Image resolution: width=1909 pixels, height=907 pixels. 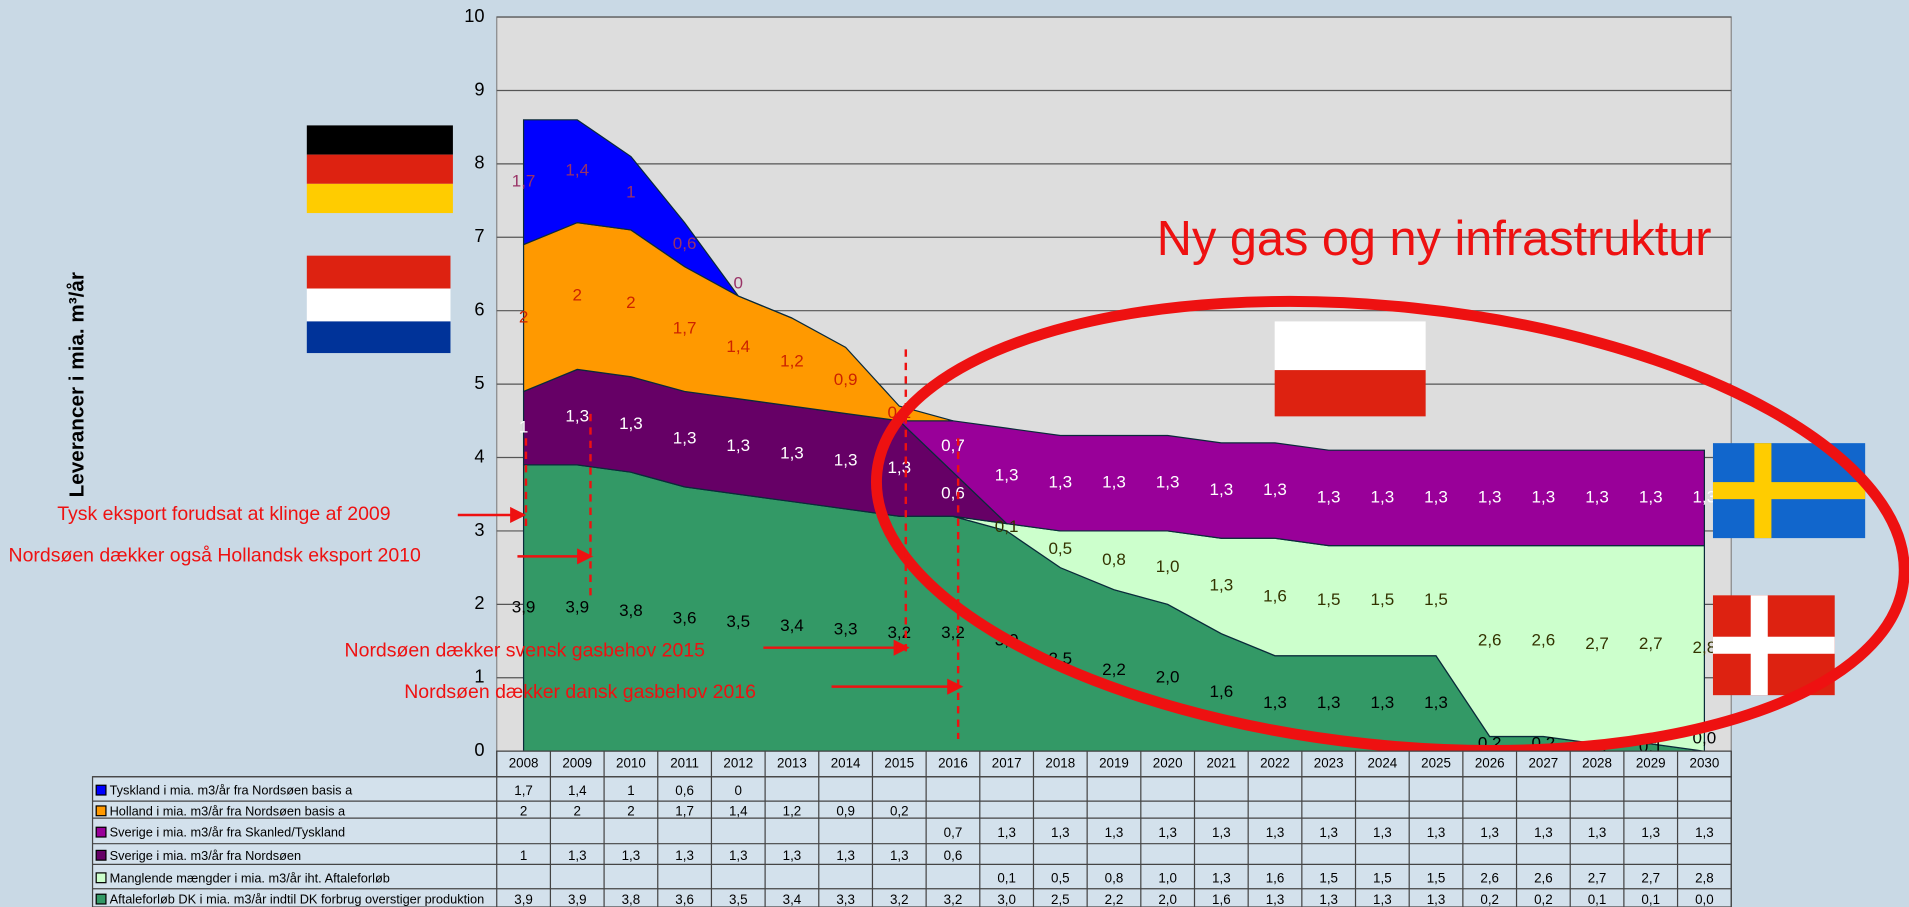 I want to click on y-tick-label: 0, so click(x=479, y=749).